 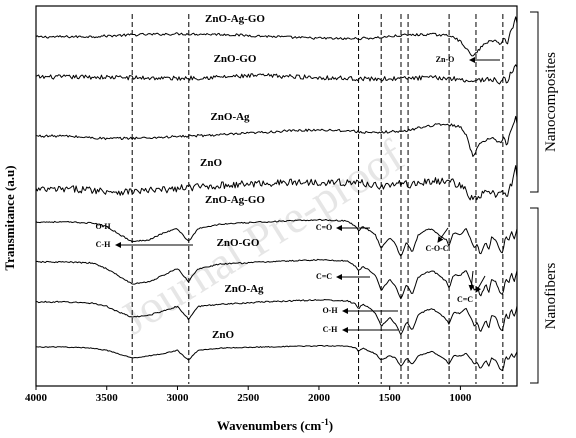 I want to click on x-tick-label: 3500, so click(x=107, y=398).